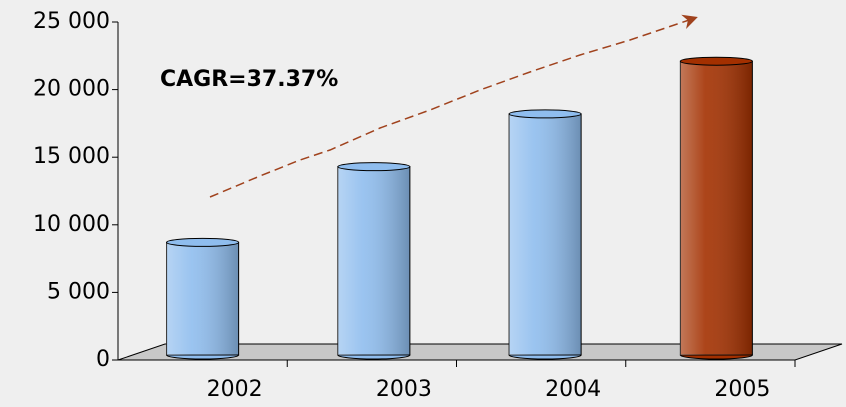  I want to click on x-tick-label: 2004, so click(573, 389).